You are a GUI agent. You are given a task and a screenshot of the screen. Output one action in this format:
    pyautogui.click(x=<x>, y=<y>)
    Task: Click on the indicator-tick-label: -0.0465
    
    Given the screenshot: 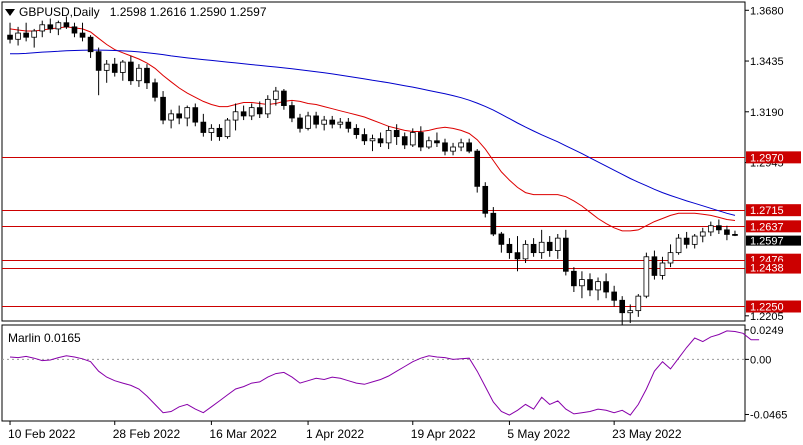 What is the action you would take?
    pyautogui.click(x=768, y=415)
    